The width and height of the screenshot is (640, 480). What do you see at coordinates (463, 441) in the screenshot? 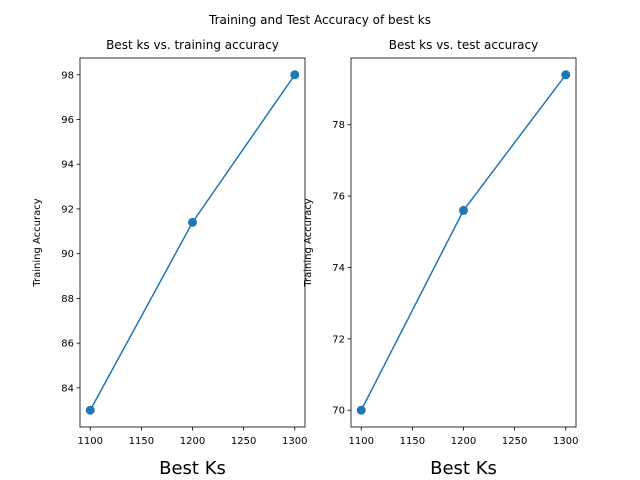
I see `chart-2-x-tick-label: 1200` at bounding box center [463, 441].